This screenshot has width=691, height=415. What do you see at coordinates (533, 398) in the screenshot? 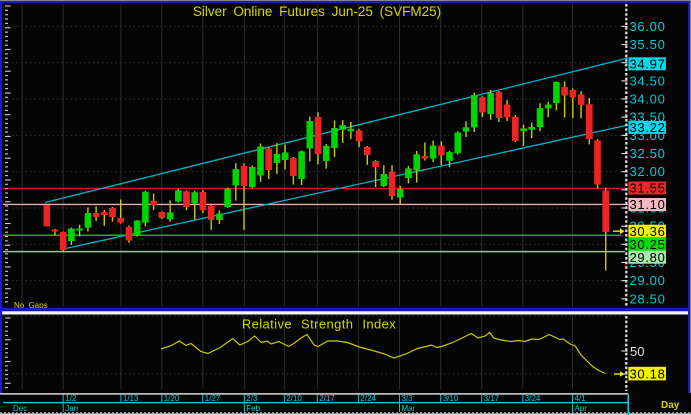
I see `svg-text: 3/24` at bounding box center [533, 398].